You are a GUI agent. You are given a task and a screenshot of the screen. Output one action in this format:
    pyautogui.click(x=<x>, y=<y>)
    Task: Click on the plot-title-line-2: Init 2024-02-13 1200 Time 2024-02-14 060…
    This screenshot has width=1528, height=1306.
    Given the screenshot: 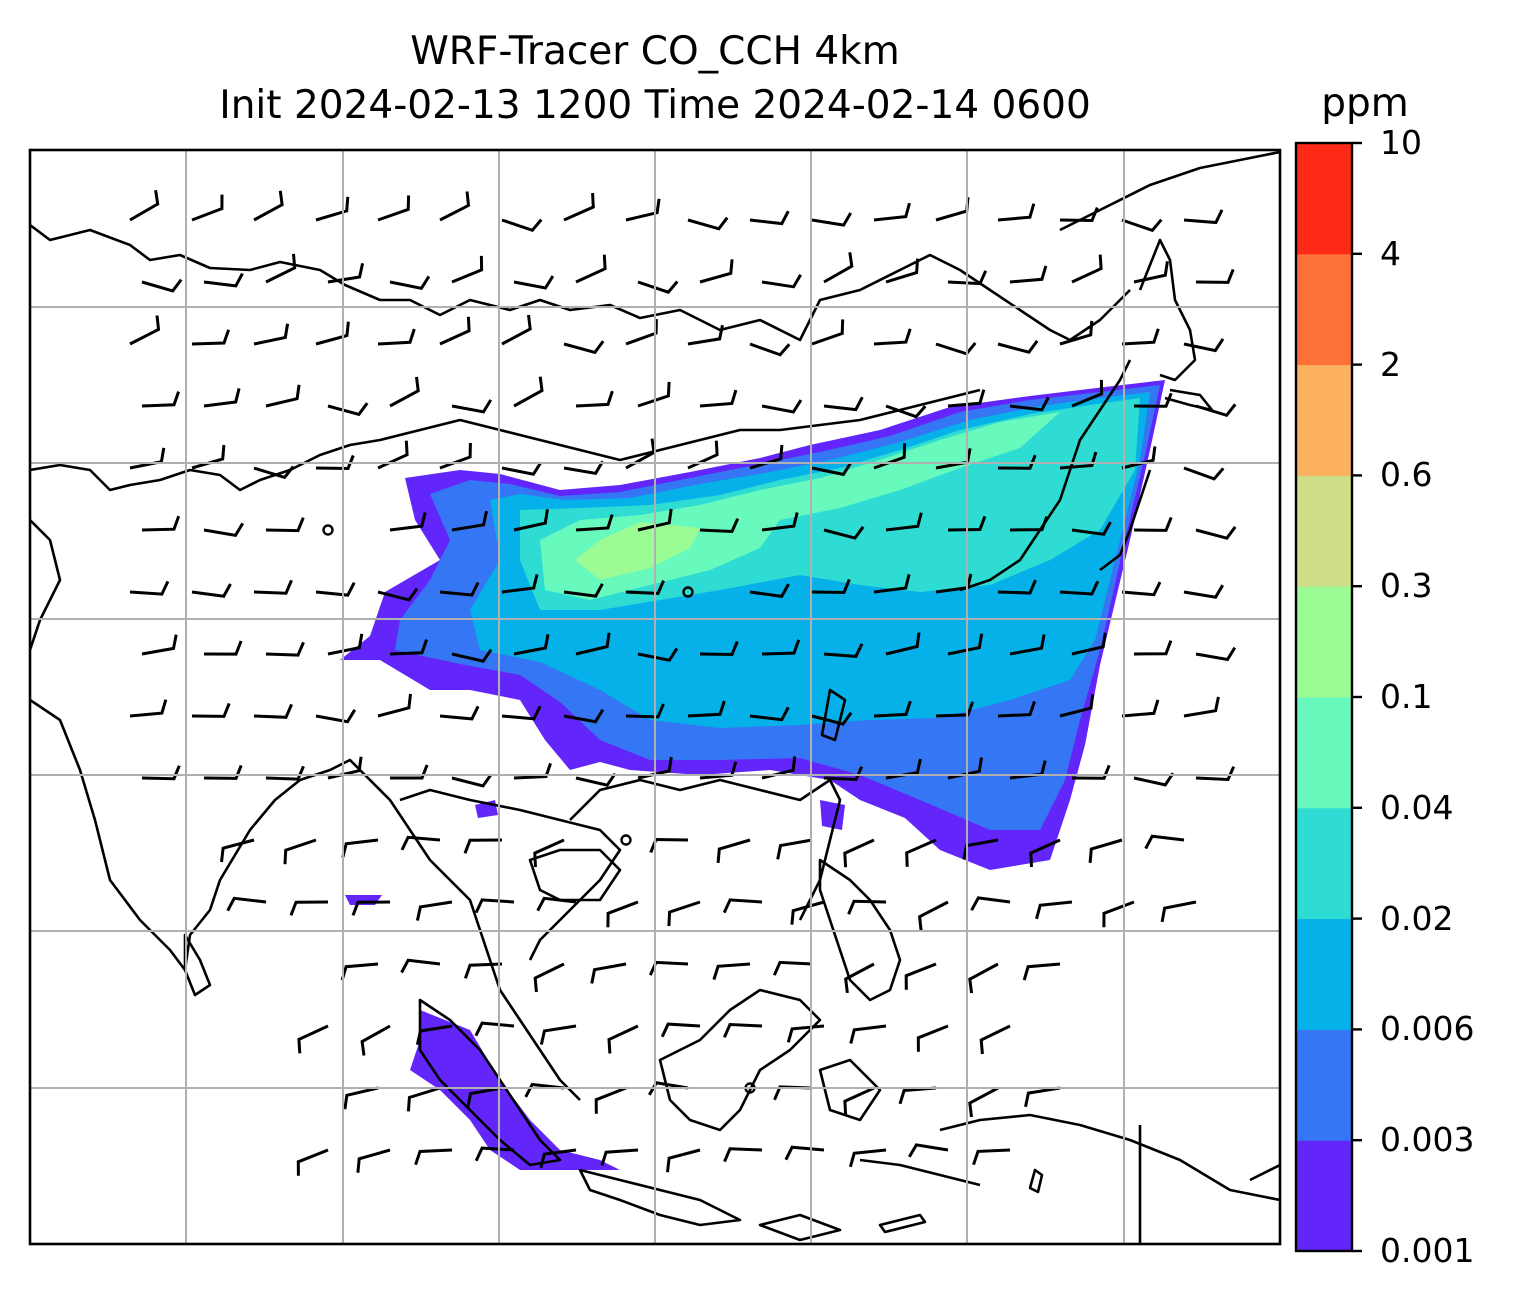 What is the action you would take?
    pyautogui.click(x=655, y=105)
    